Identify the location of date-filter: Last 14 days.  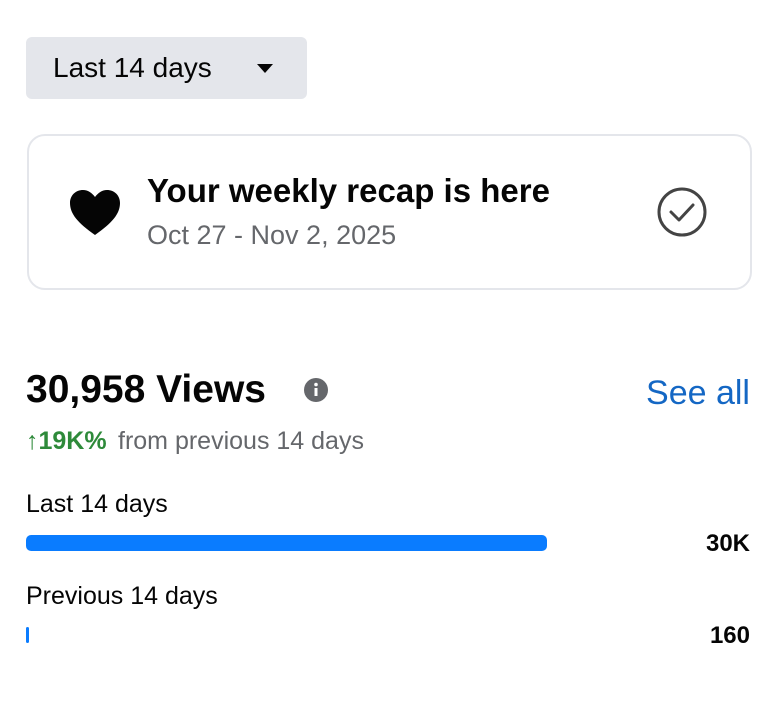
(166, 68).